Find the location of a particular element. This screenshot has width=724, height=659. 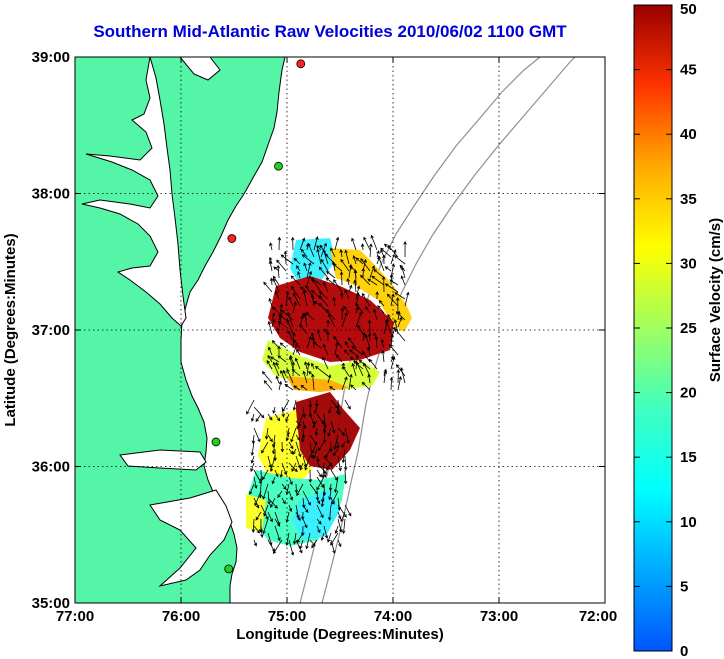

albemarle-sound is located at coordinates (163, 460).